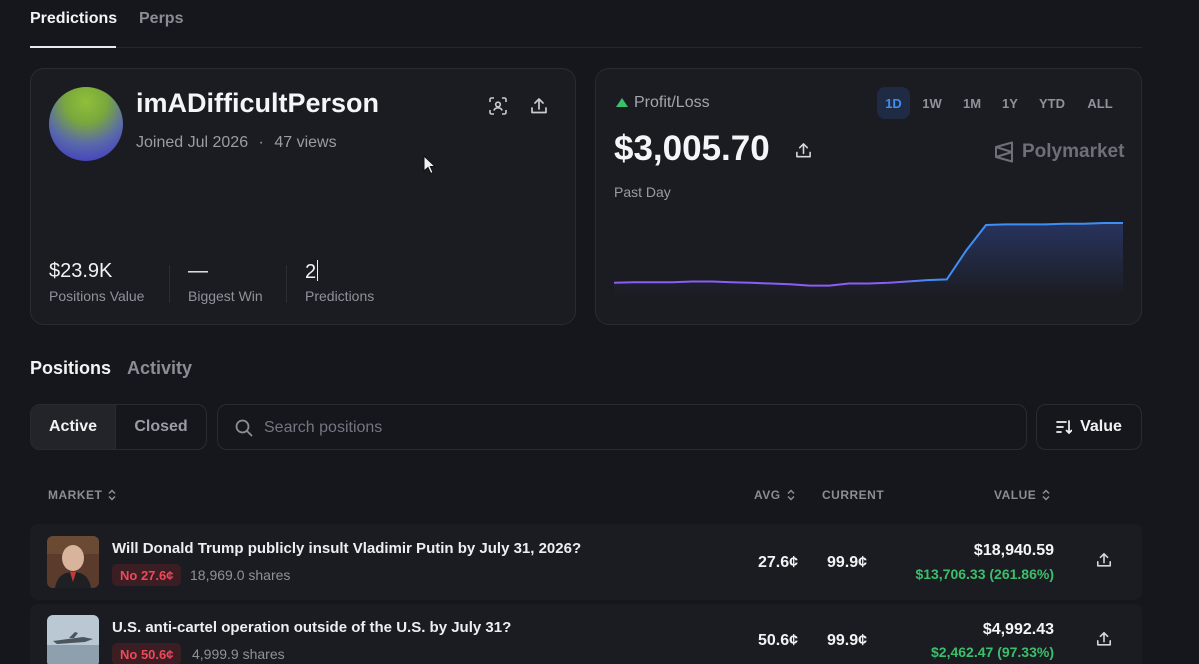  What do you see at coordinates (642, 192) in the screenshot?
I see `pnl-period: Past Day` at bounding box center [642, 192].